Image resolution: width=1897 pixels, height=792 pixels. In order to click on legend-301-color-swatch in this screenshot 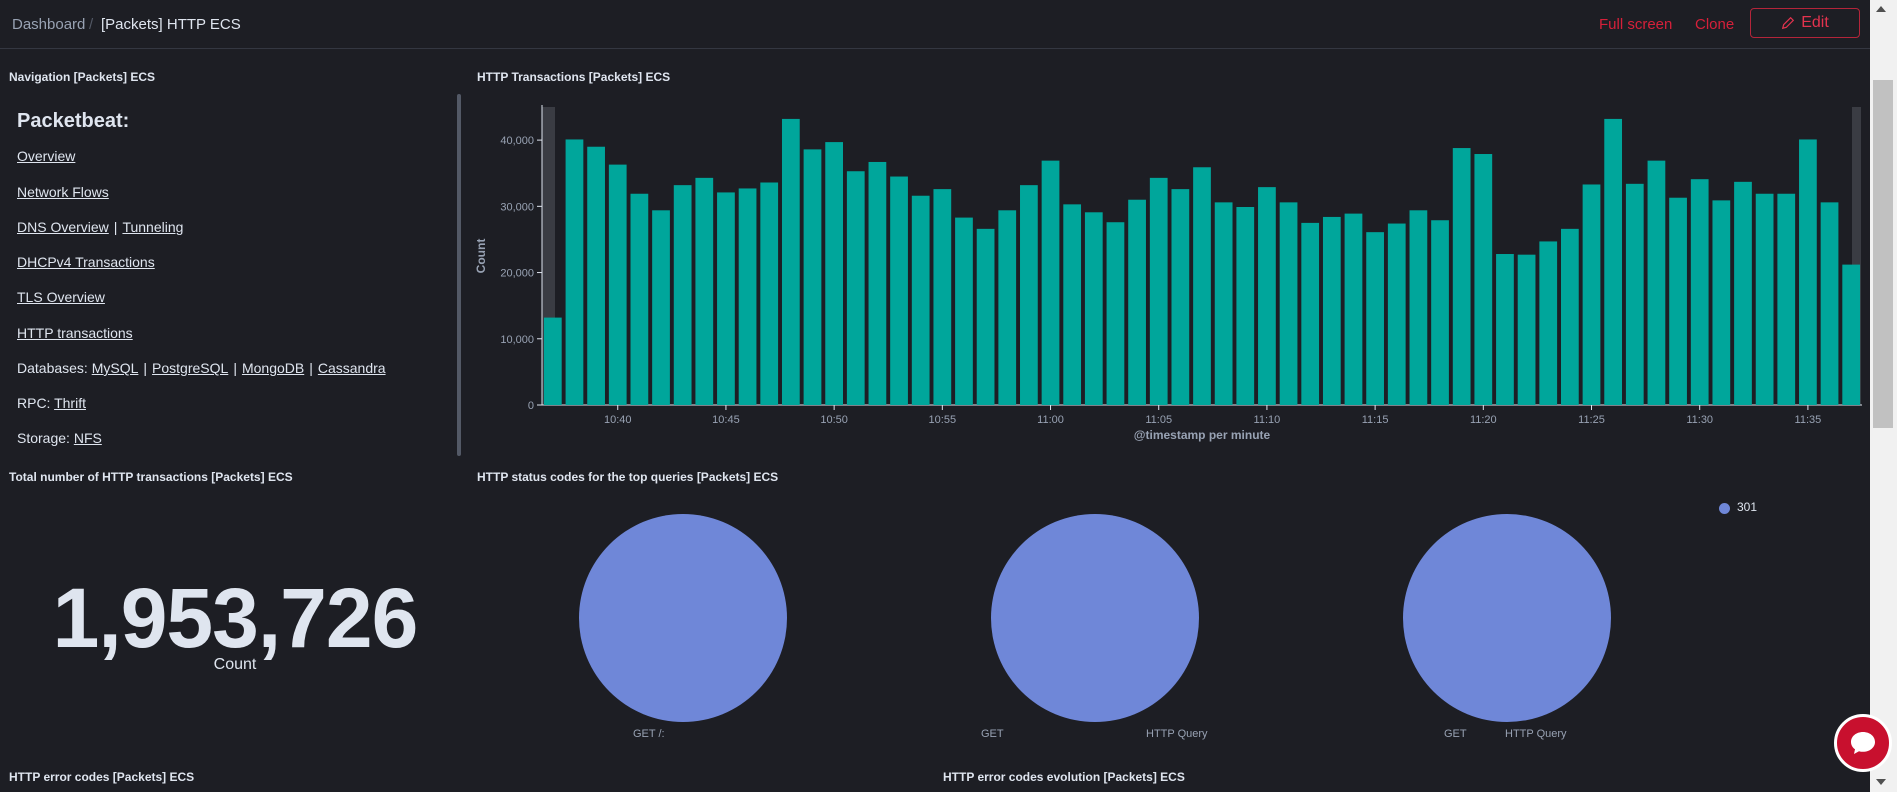, I will do `click(1724, 508)`.